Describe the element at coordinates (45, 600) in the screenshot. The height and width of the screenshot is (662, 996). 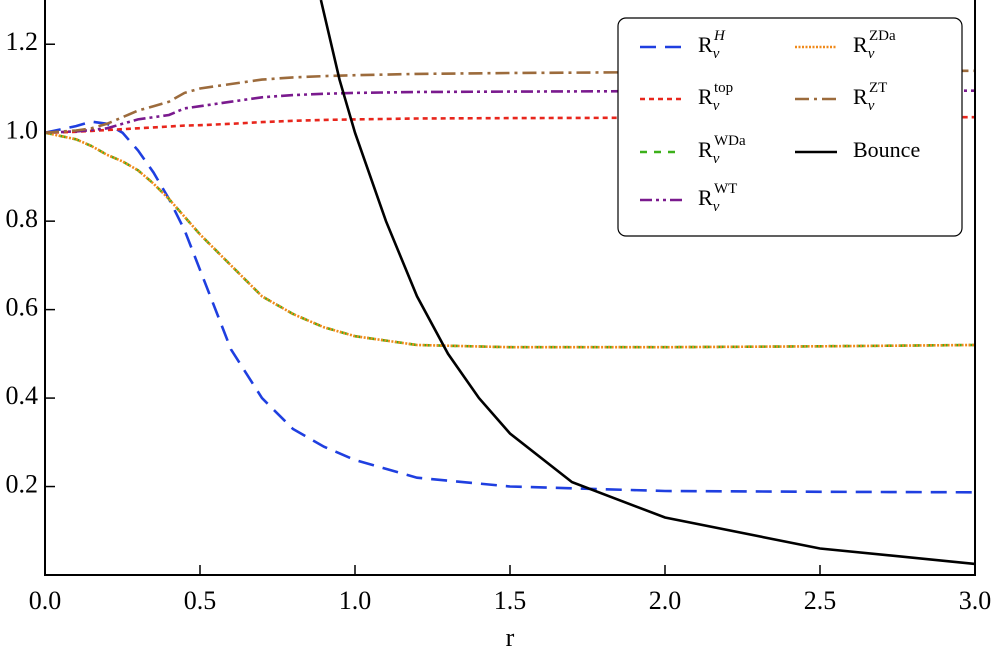
I see `x-tick-label: 0.0` at that location.